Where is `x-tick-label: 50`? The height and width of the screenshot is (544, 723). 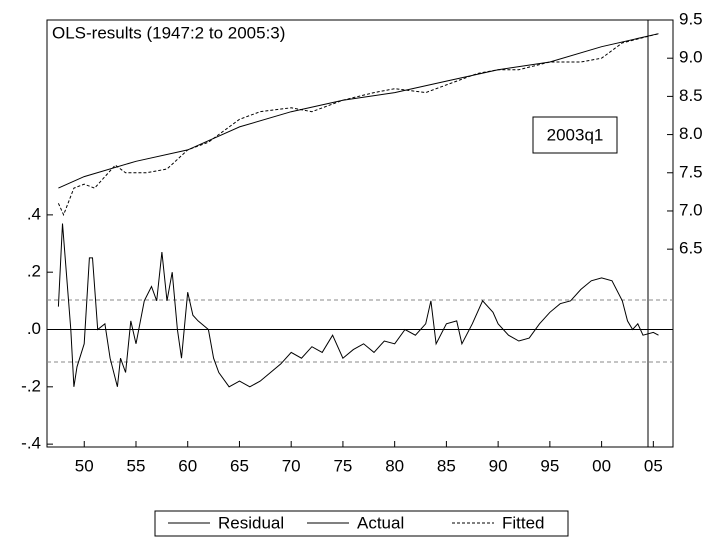 x-tick-label: 50 is located at coordinates (84, 465).